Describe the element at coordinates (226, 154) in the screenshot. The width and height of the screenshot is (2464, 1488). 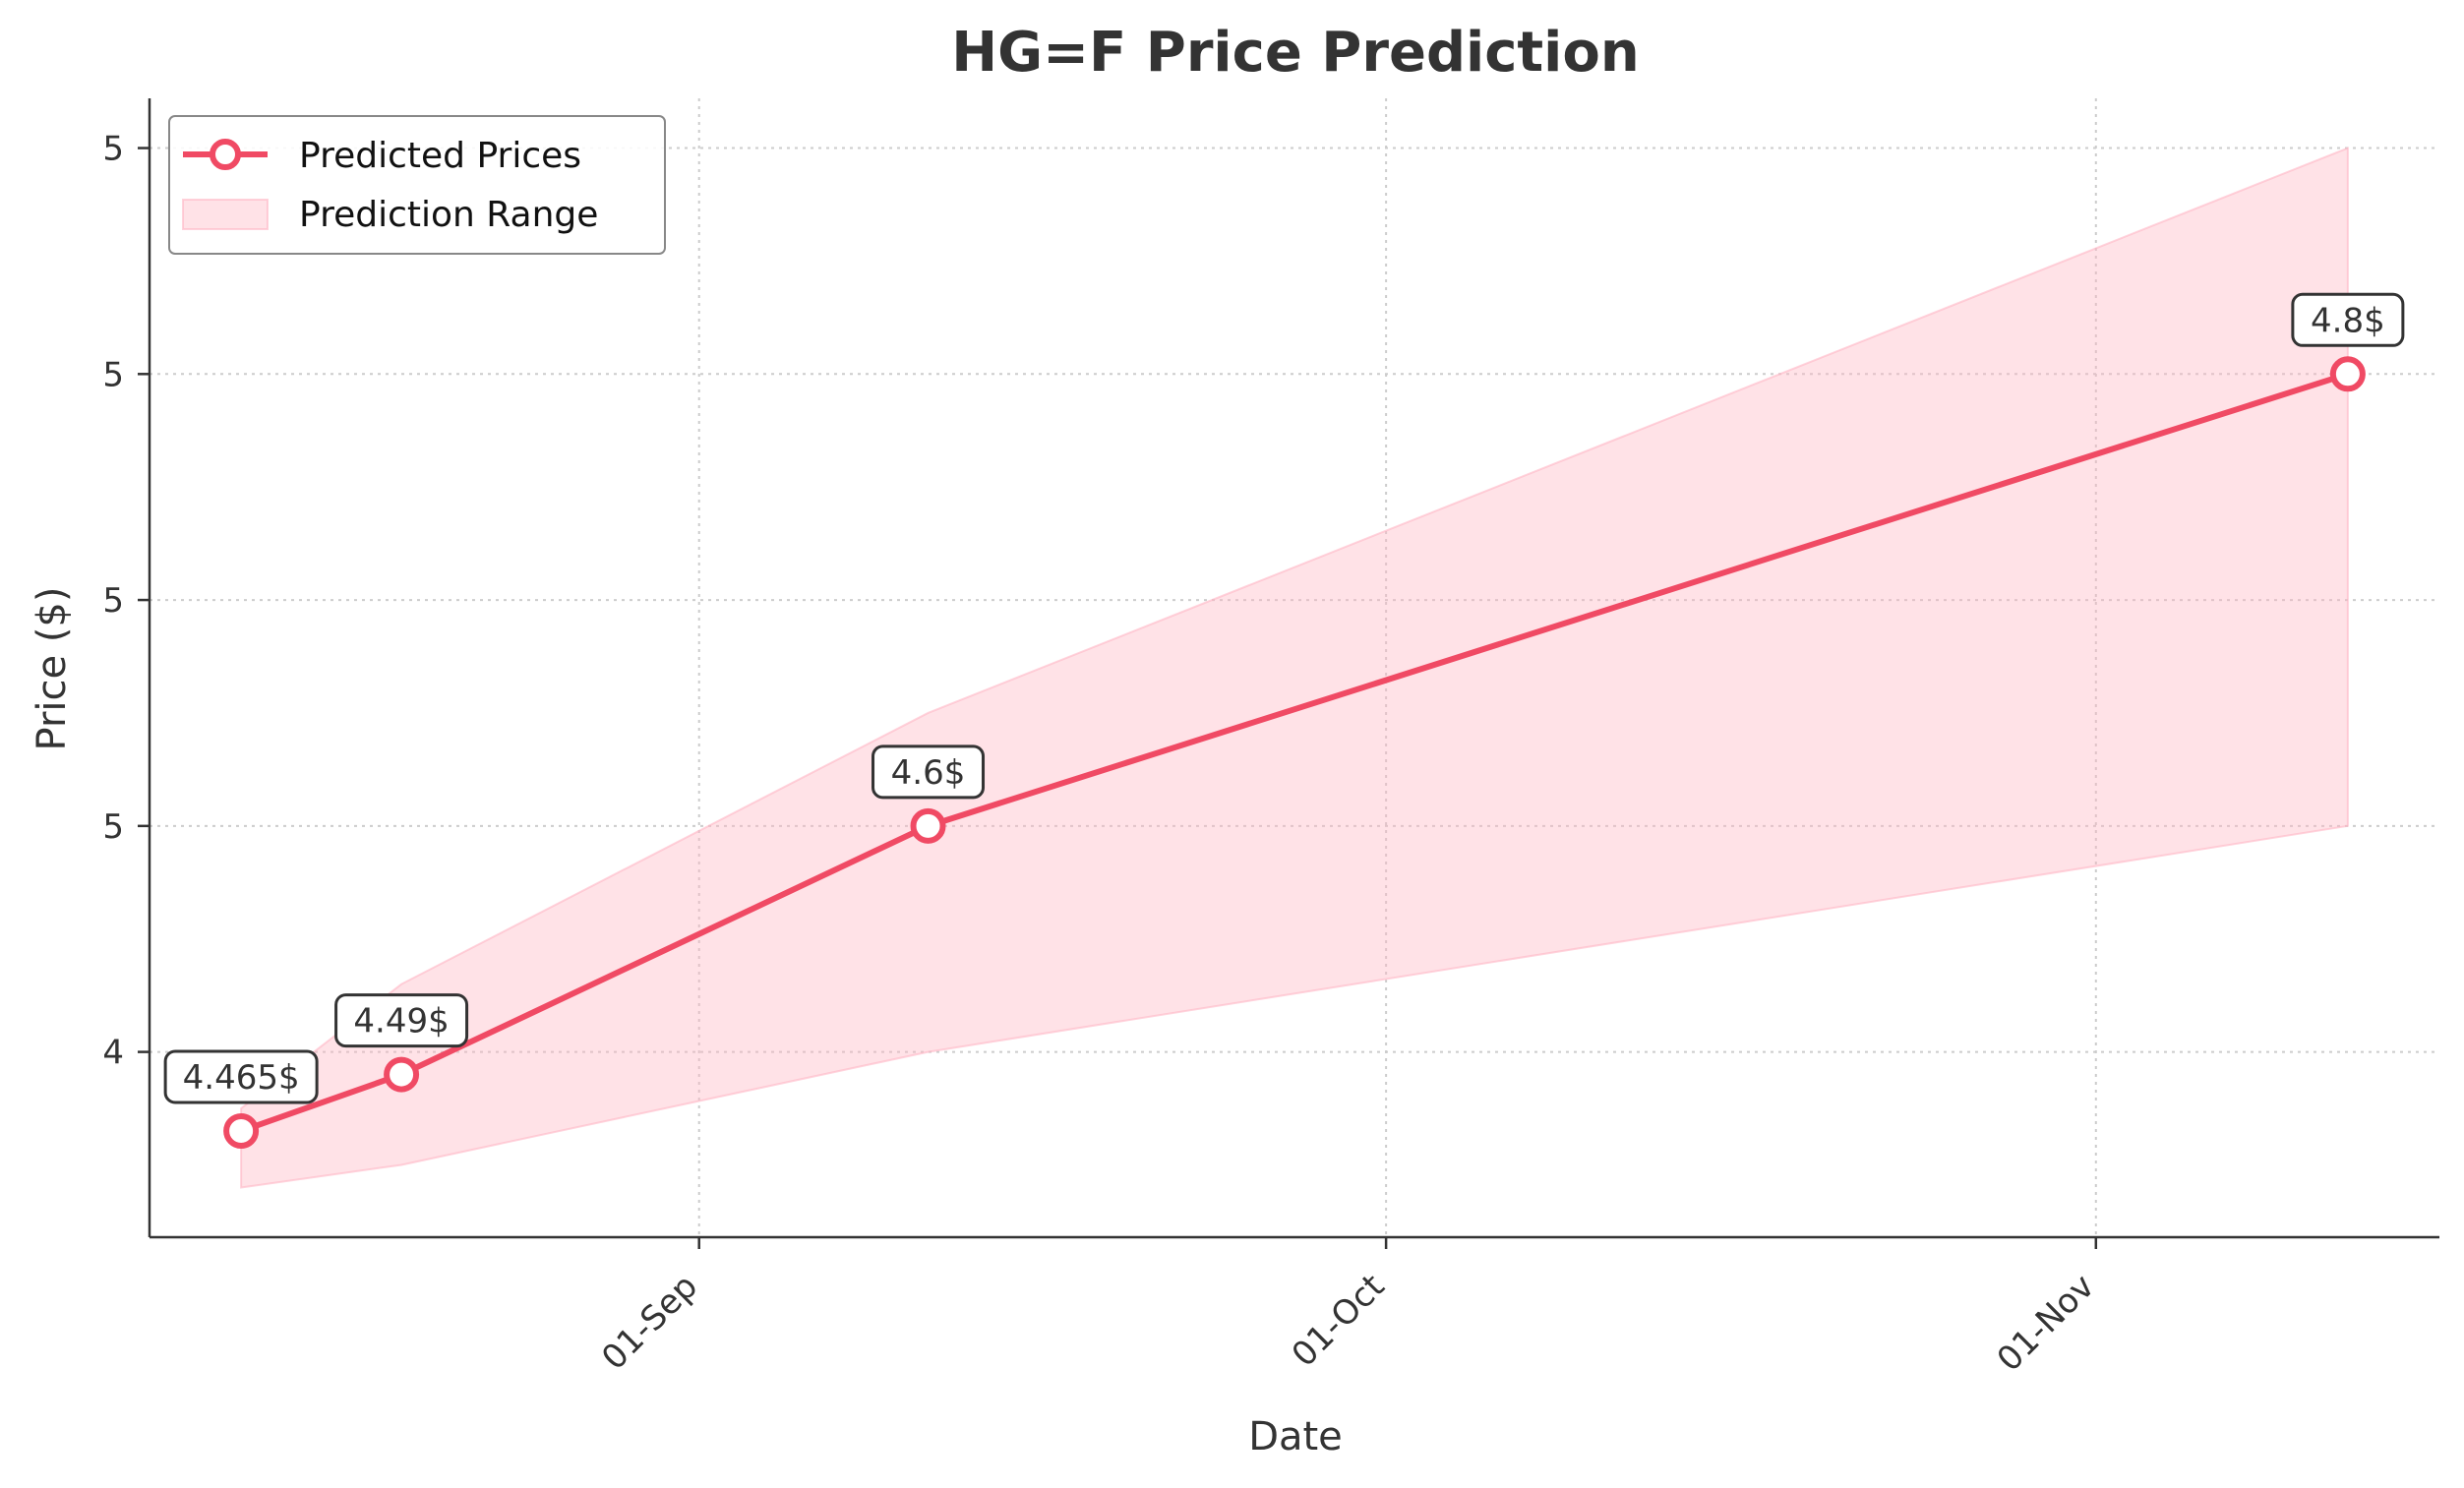
I see `legend-circle-marker` at that location.